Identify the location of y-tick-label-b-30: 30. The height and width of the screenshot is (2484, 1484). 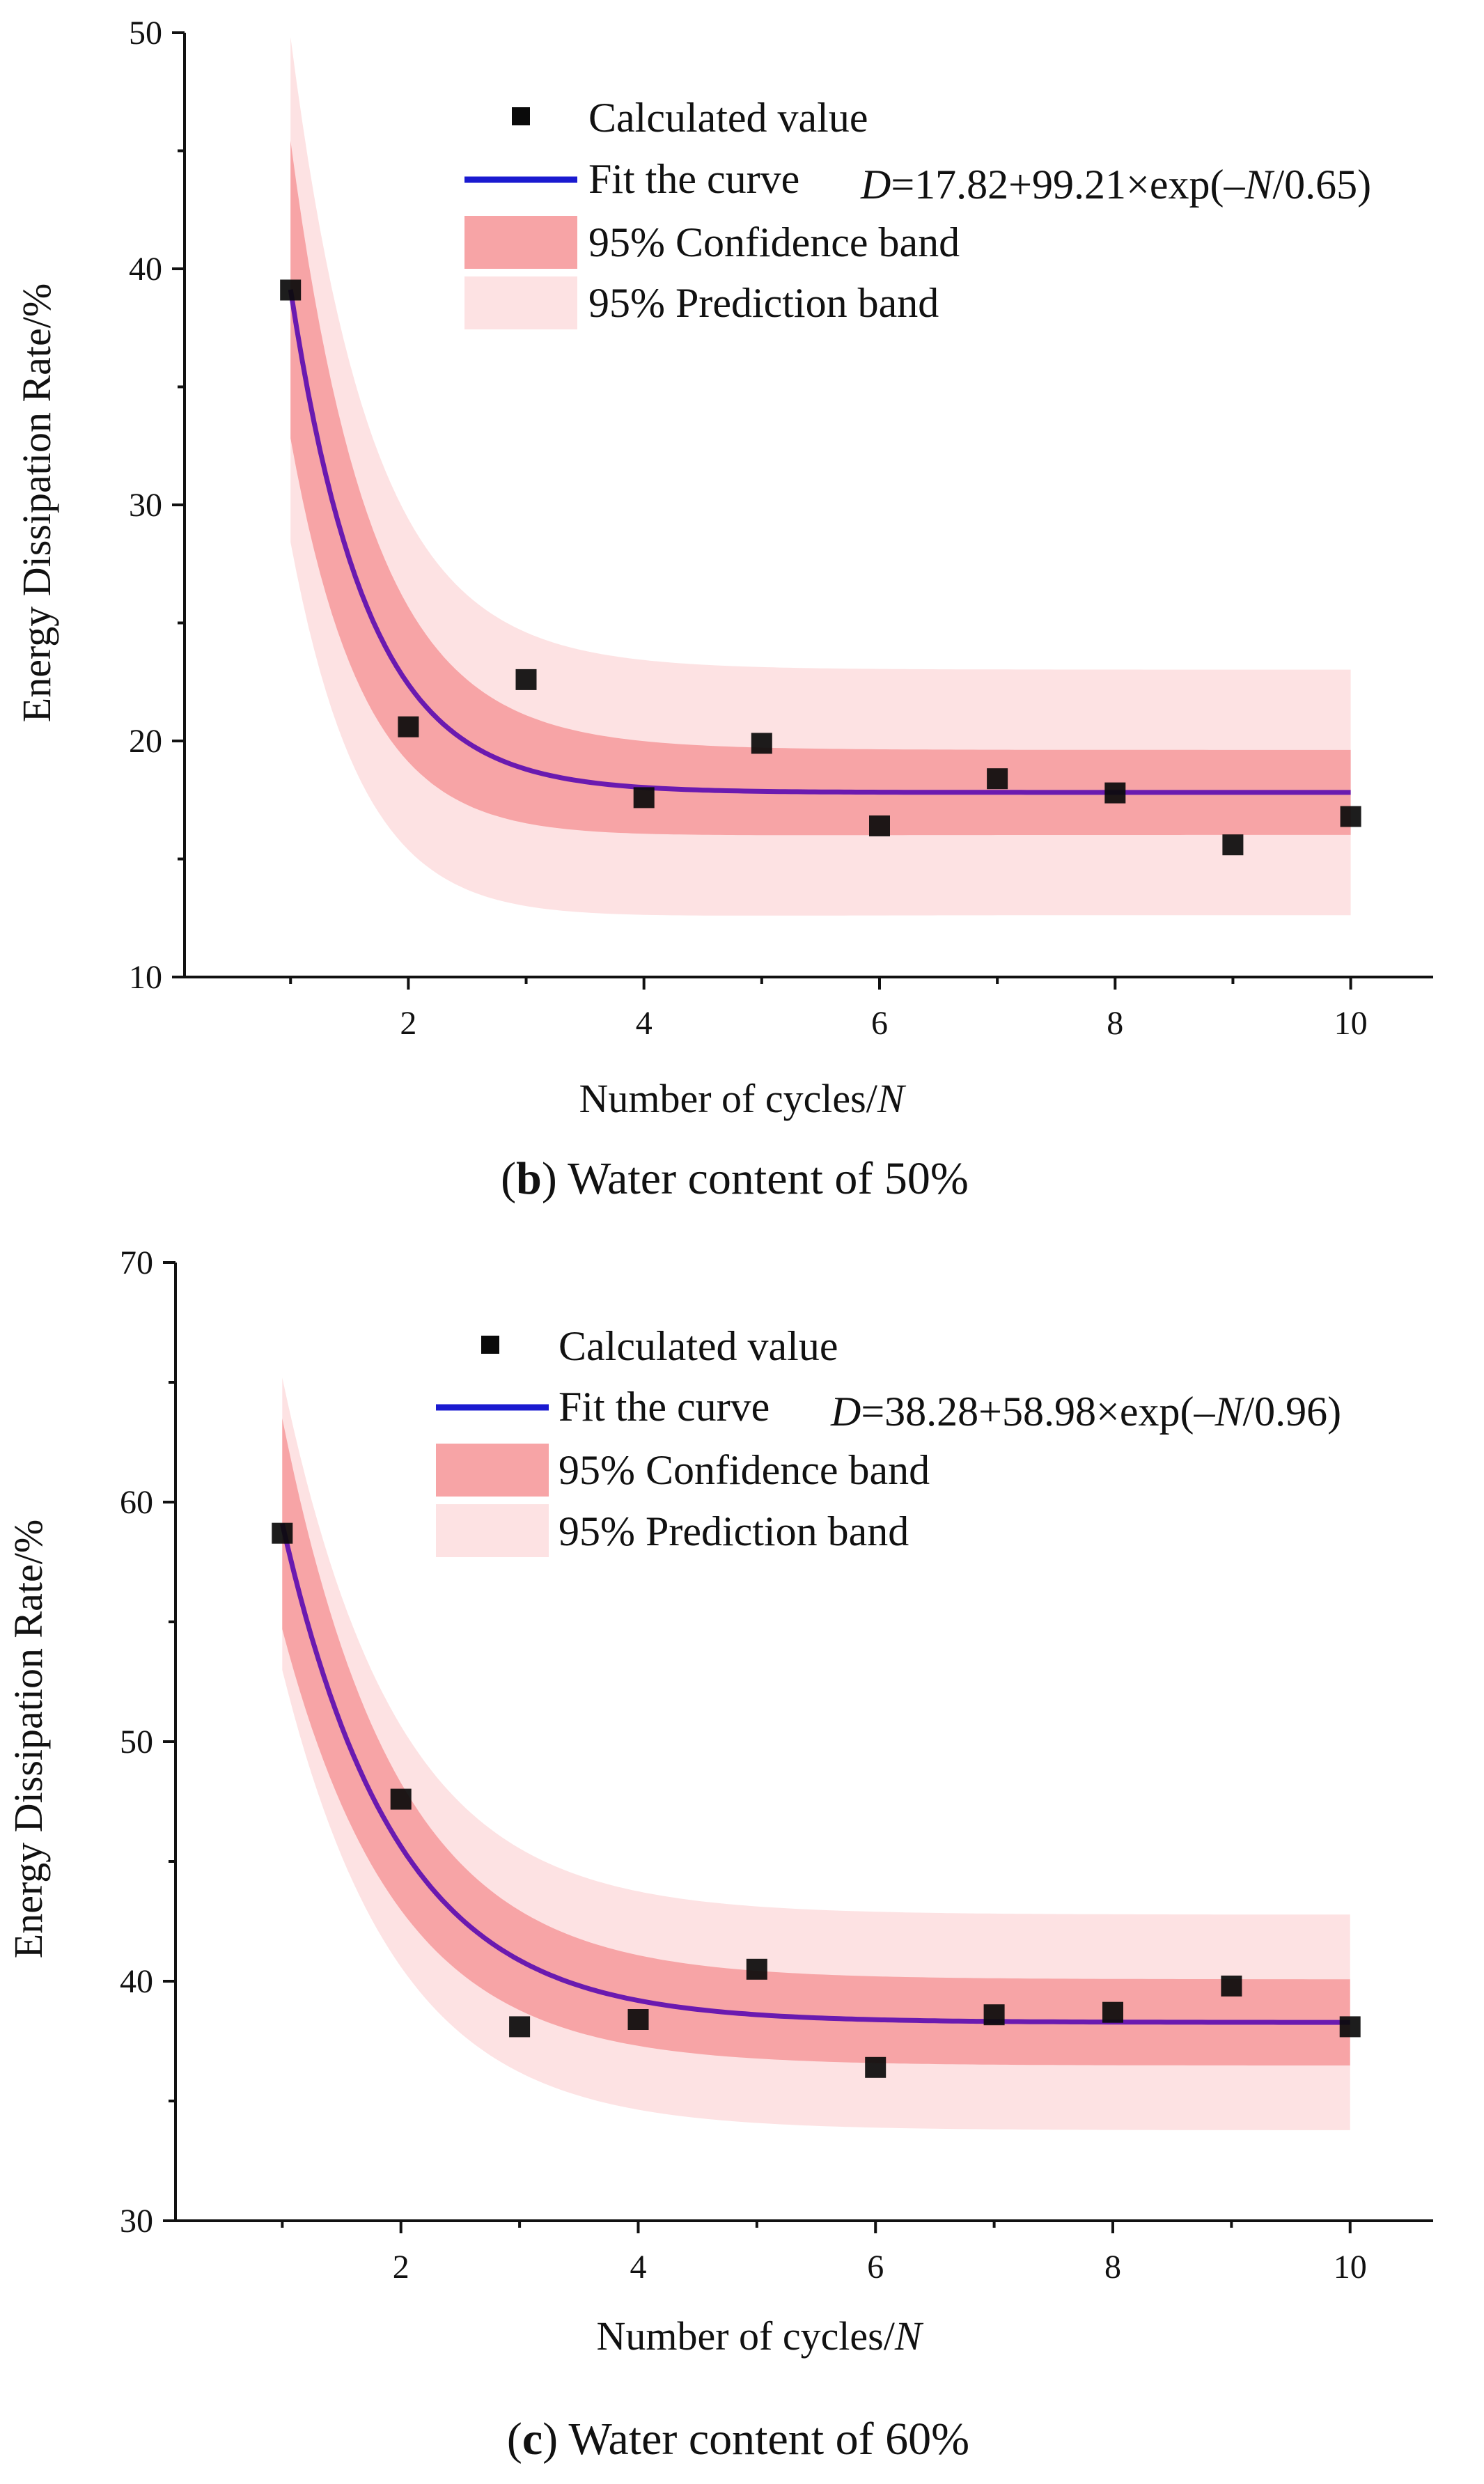
(145, 506).